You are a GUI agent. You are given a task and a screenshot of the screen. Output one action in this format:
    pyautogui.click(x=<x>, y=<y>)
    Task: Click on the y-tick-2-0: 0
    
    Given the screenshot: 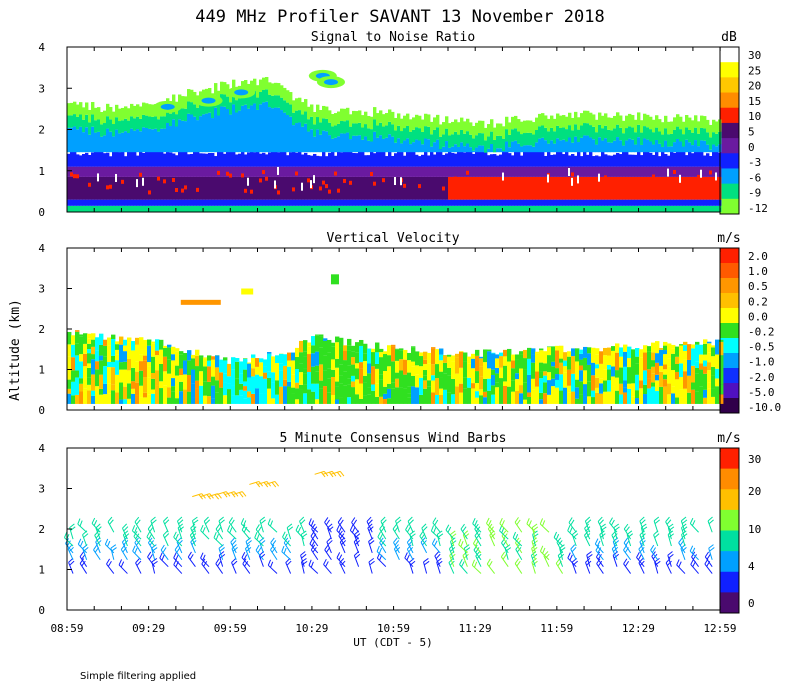 What is the action you would take?
    pyautogui.click(x=41, y=410)
    